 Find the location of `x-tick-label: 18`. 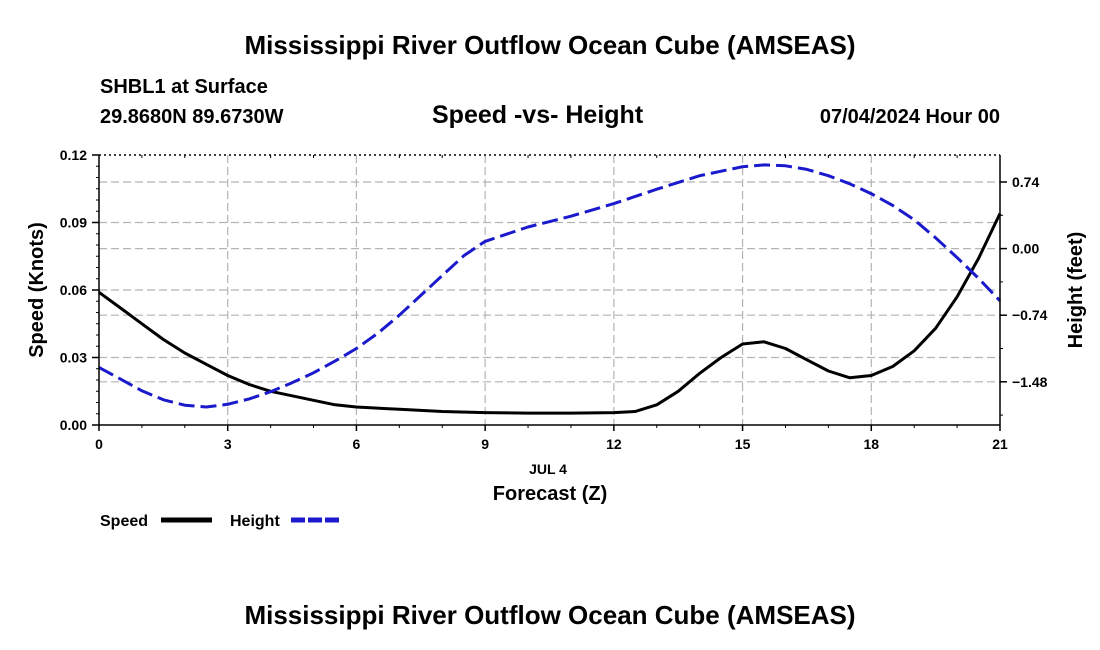

x-tick-label: 18 is located at coordinates (871, 444).